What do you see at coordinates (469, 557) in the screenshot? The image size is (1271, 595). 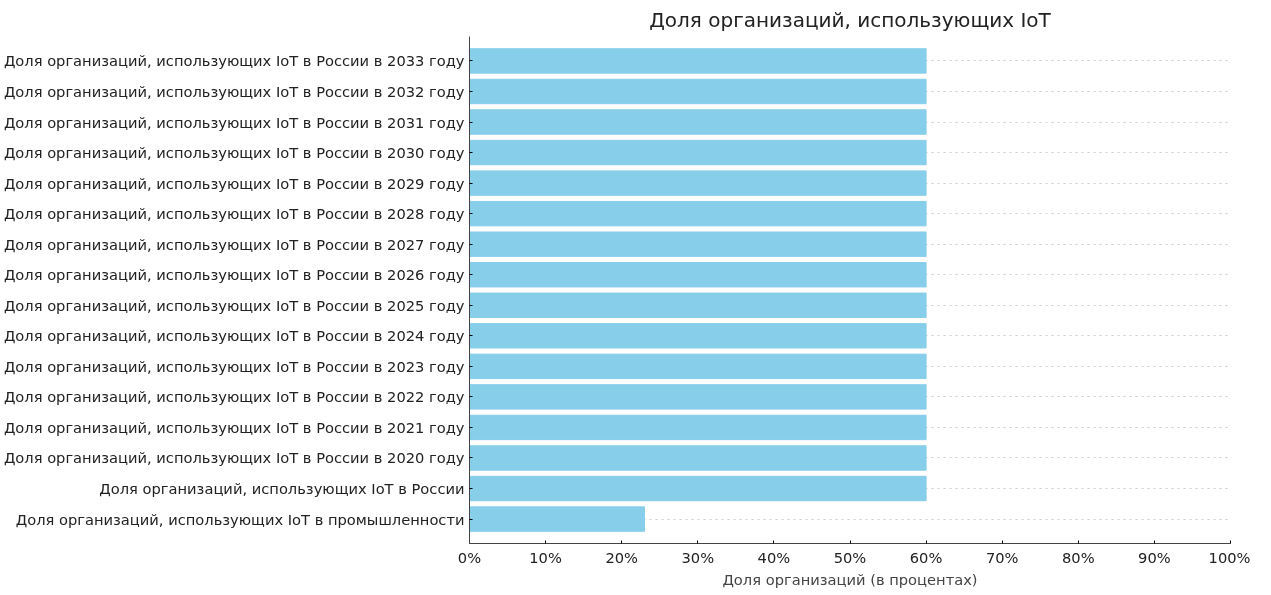 I see `x-tick-label: 0%` at bounding box center [469, 557].